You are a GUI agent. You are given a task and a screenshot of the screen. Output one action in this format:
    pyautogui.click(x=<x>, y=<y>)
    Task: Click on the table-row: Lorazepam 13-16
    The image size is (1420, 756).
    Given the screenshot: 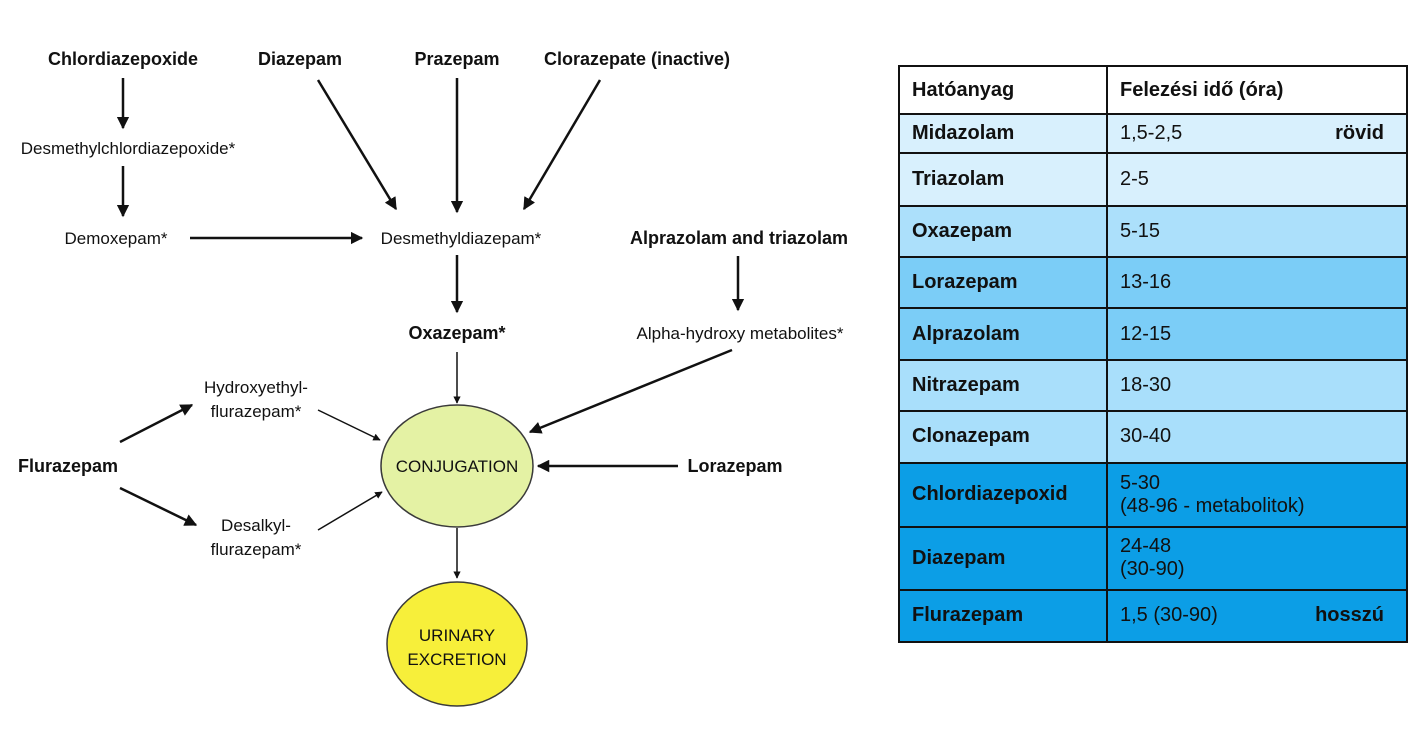 What is the action you would take?
    pyautogui.click(x=1153, y=283)
    